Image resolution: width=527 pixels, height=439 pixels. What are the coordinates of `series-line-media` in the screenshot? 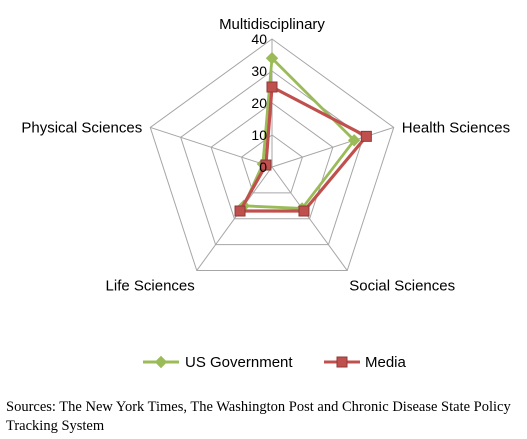 It's located at (303, 149).